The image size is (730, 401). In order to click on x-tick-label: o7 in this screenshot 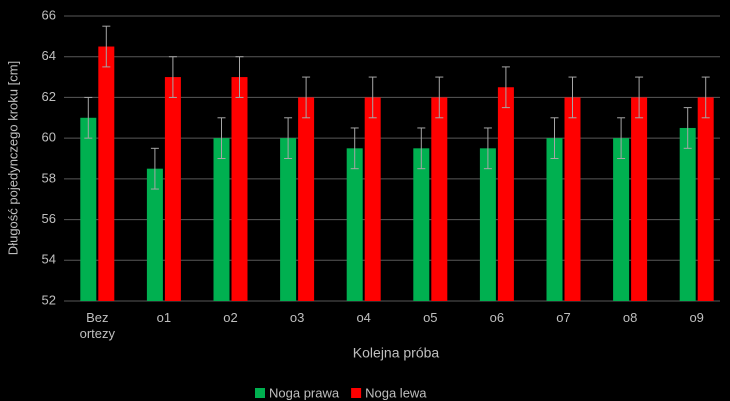, I will do `click(563, 317)`.